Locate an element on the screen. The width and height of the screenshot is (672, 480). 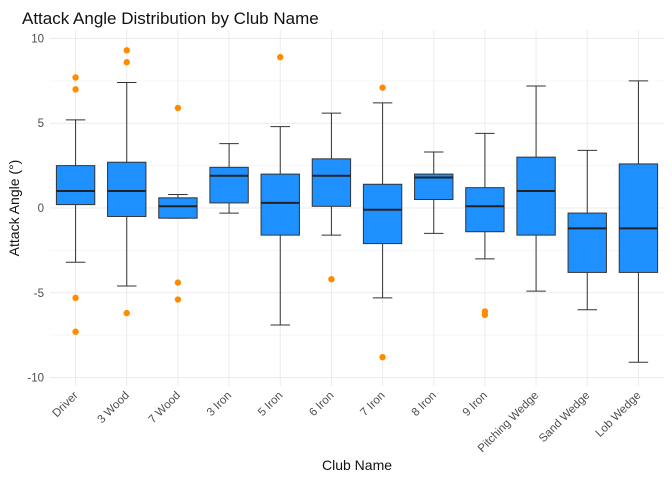
x-tick-label: 6 Iron is located at coordinates (321, 404).